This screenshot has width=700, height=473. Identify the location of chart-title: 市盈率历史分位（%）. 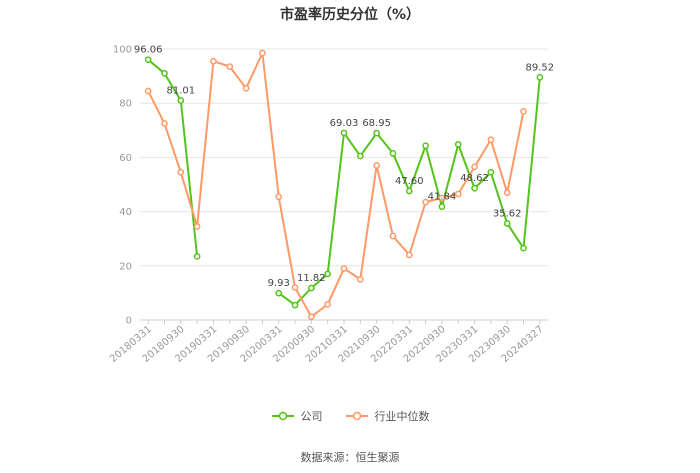
(350, 15).